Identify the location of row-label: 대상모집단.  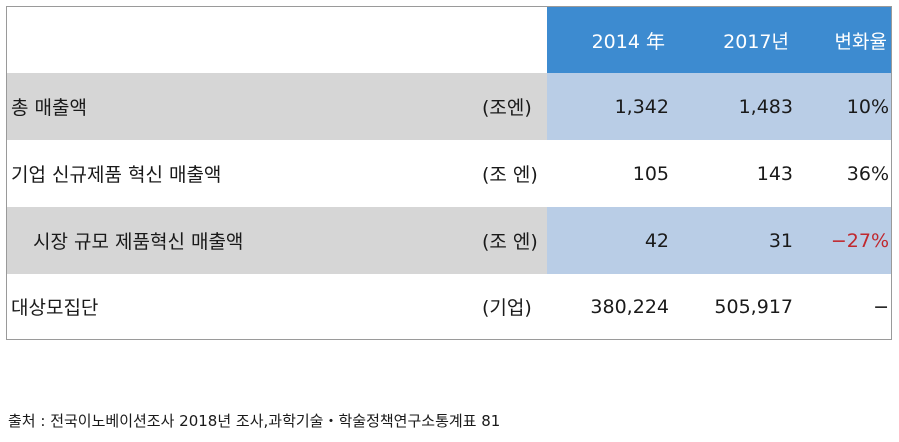
(55, 308).